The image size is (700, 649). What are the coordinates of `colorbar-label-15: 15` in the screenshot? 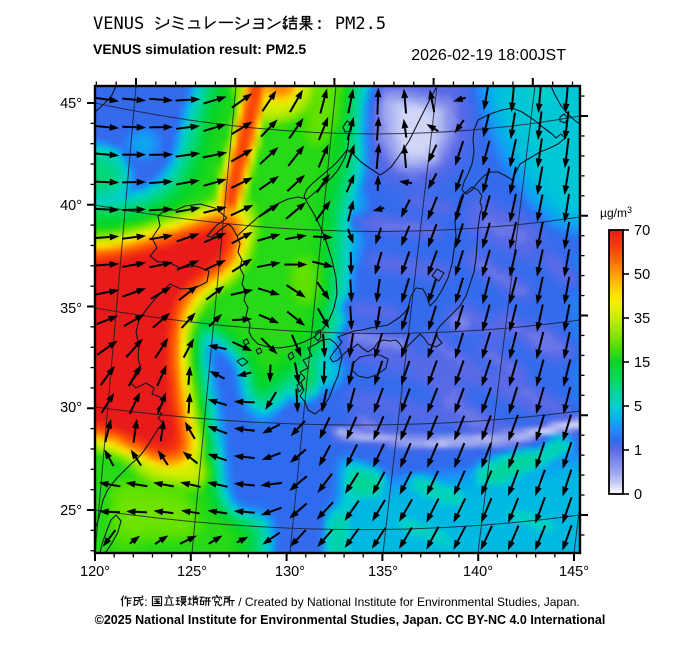 It's located at (642, 363).